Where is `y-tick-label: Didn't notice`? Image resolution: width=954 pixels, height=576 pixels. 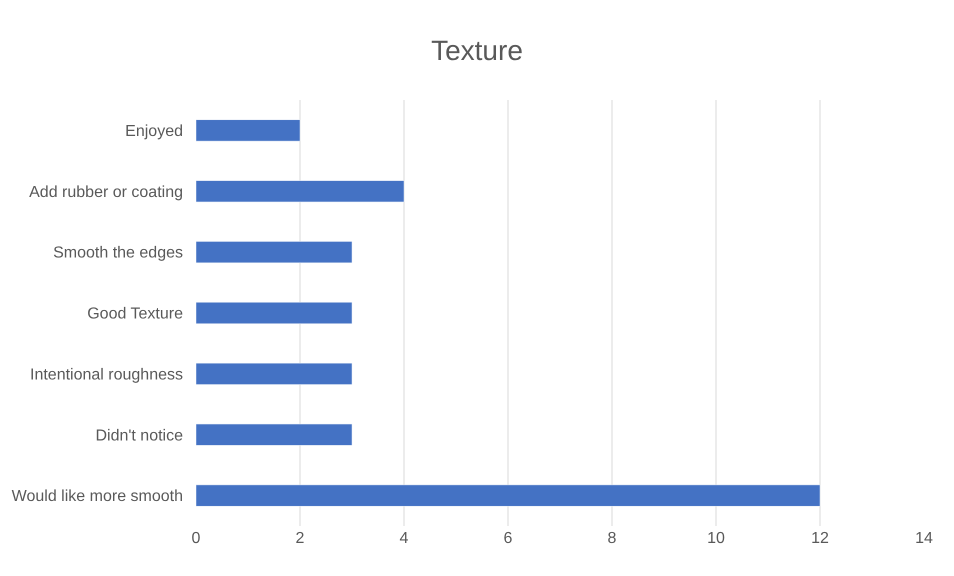
y-tick-label: Didn't notice is located at coordinates (139, 435).